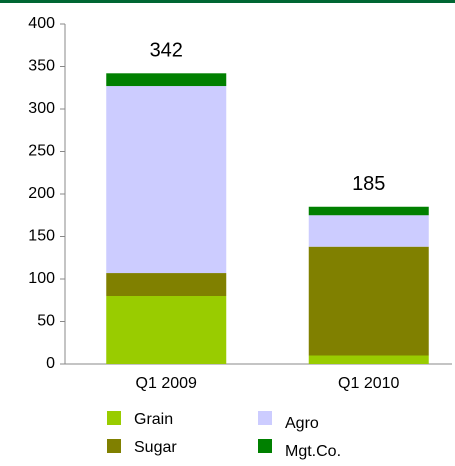  Describe the element at coordinates (166, 383) in the screenshot. I see `x-tick-label: Q1 2009` at that location.